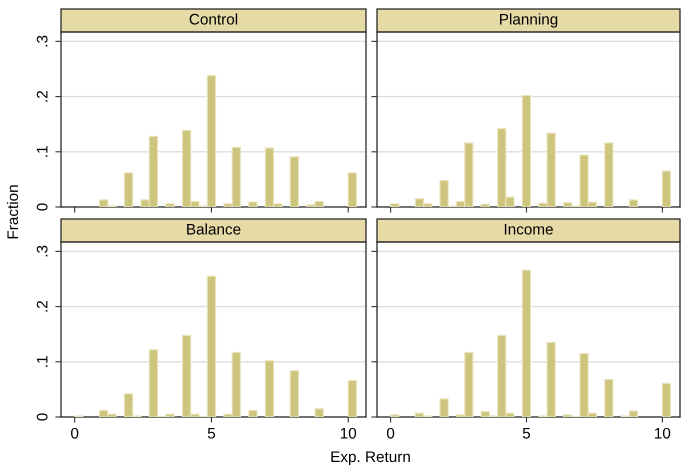  I want to click on x-axis-title: Exp. Return, so click(370, 458).